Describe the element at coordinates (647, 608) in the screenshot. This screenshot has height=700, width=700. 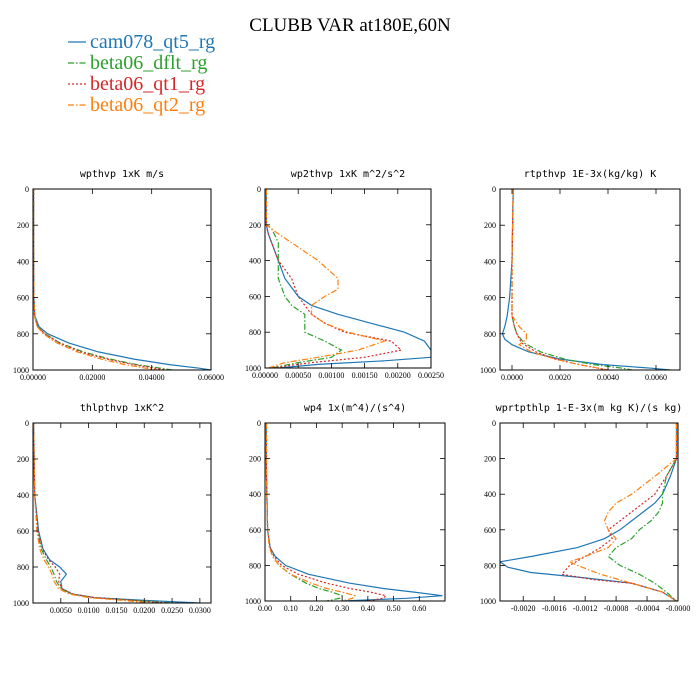
I see `x-tick-label: -0.0004` at that location.